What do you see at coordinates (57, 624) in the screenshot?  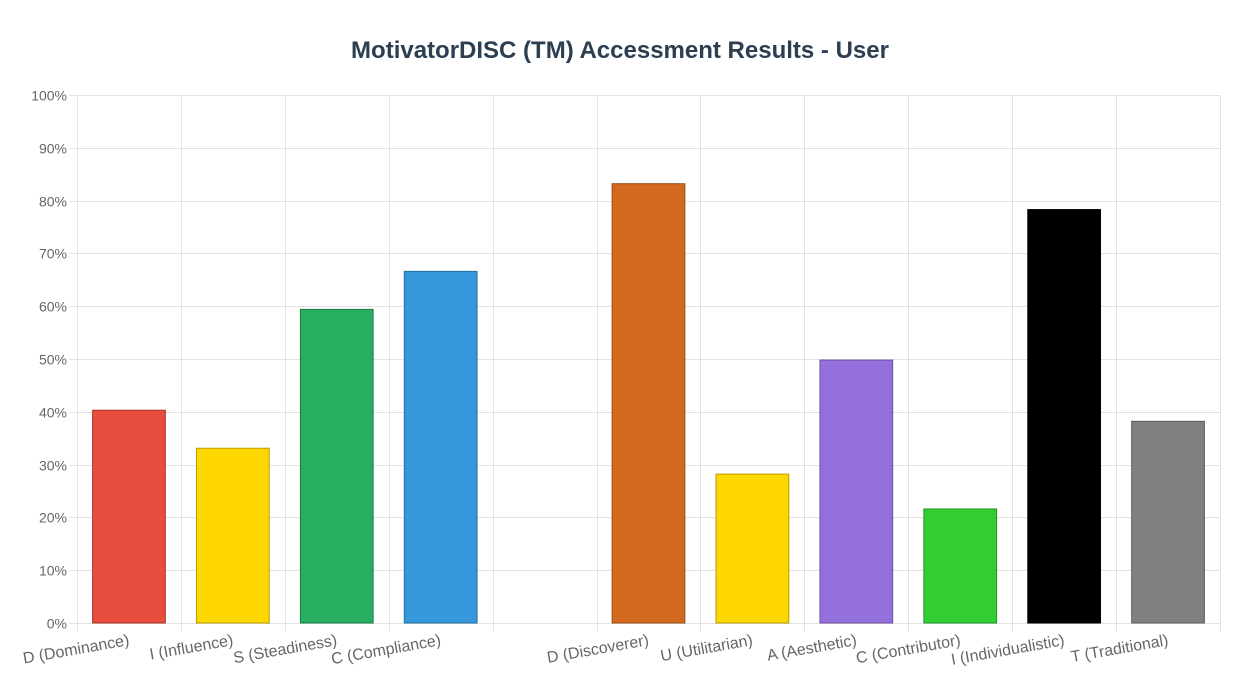 I see `y-tick-label: 0%` at bounding box center [57, 624].